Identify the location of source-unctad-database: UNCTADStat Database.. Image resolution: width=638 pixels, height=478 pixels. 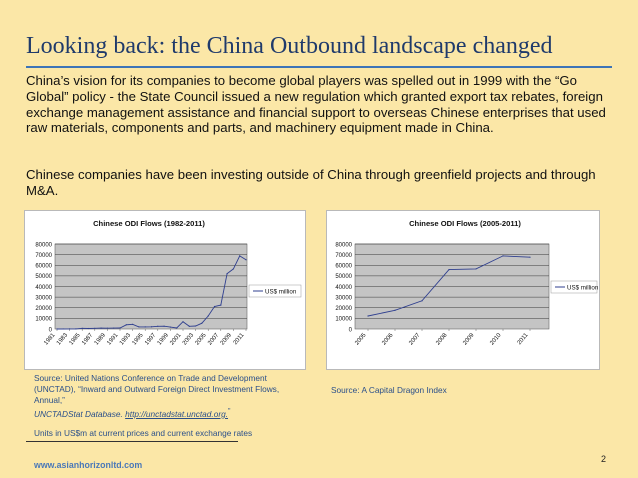
(78, 413).